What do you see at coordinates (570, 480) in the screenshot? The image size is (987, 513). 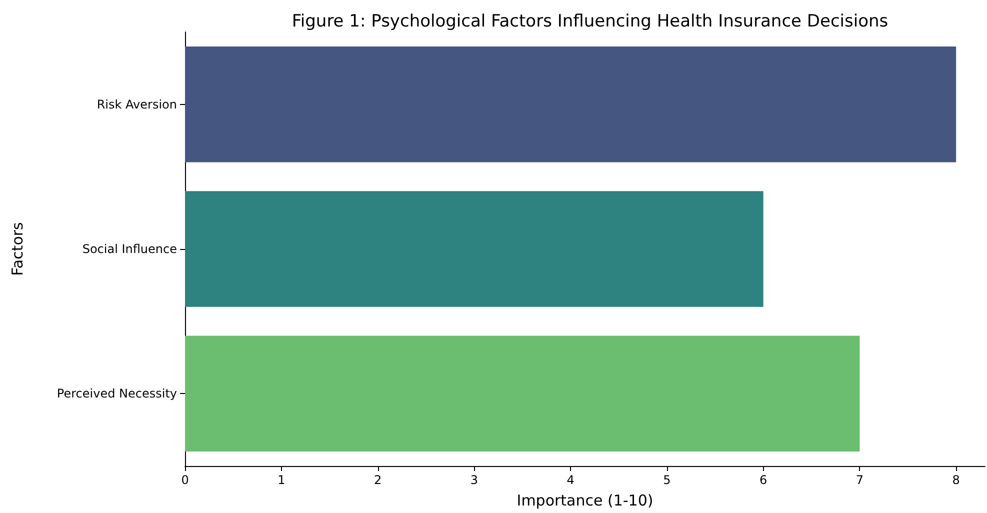 I see `x-tick-label: 4` at bounding box center [570, 480].